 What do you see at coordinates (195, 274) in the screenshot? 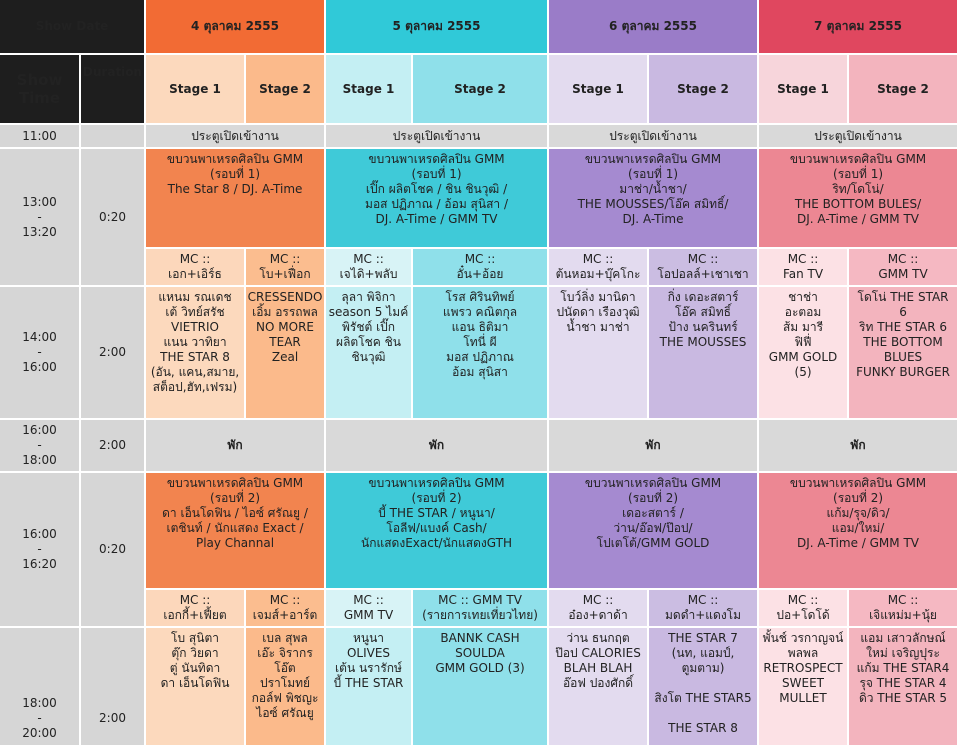
I see `mc-name: เอก+เอิร์ธ` at bounding box center [195, 274].